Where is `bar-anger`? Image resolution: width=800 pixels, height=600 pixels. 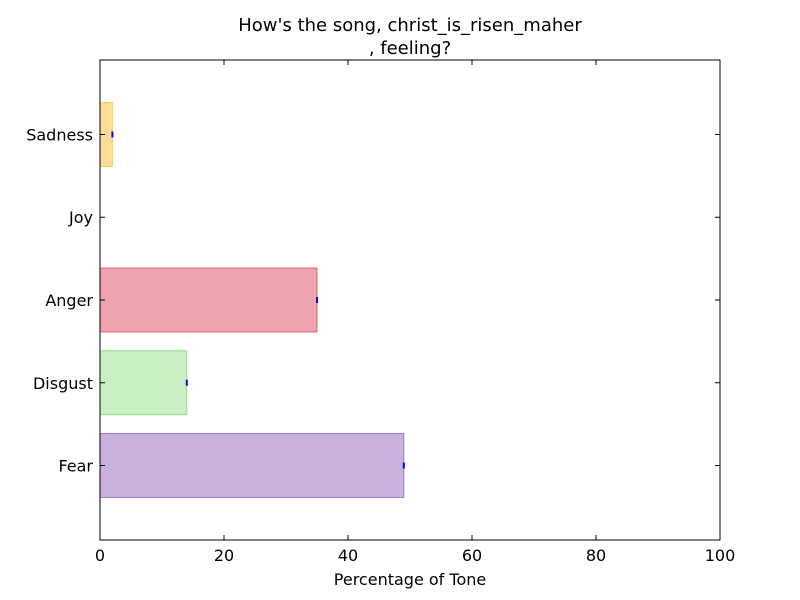 bar-anger is located at coordinates (208, 300).